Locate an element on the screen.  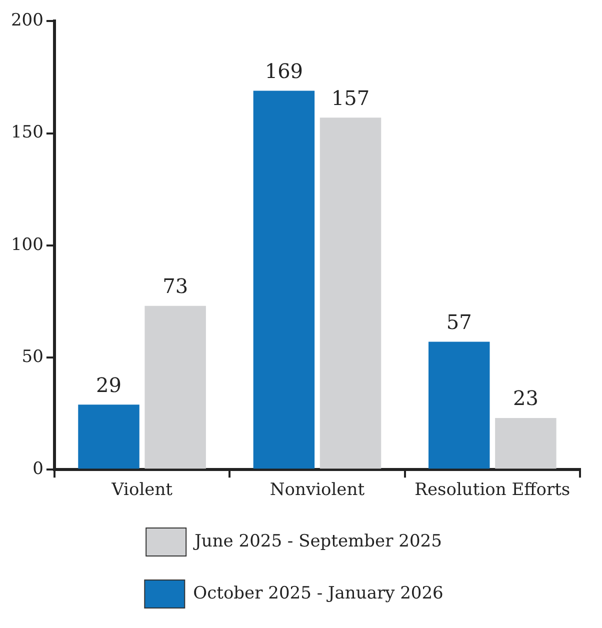
data-label: 157 is located at coordinates (350, 98).